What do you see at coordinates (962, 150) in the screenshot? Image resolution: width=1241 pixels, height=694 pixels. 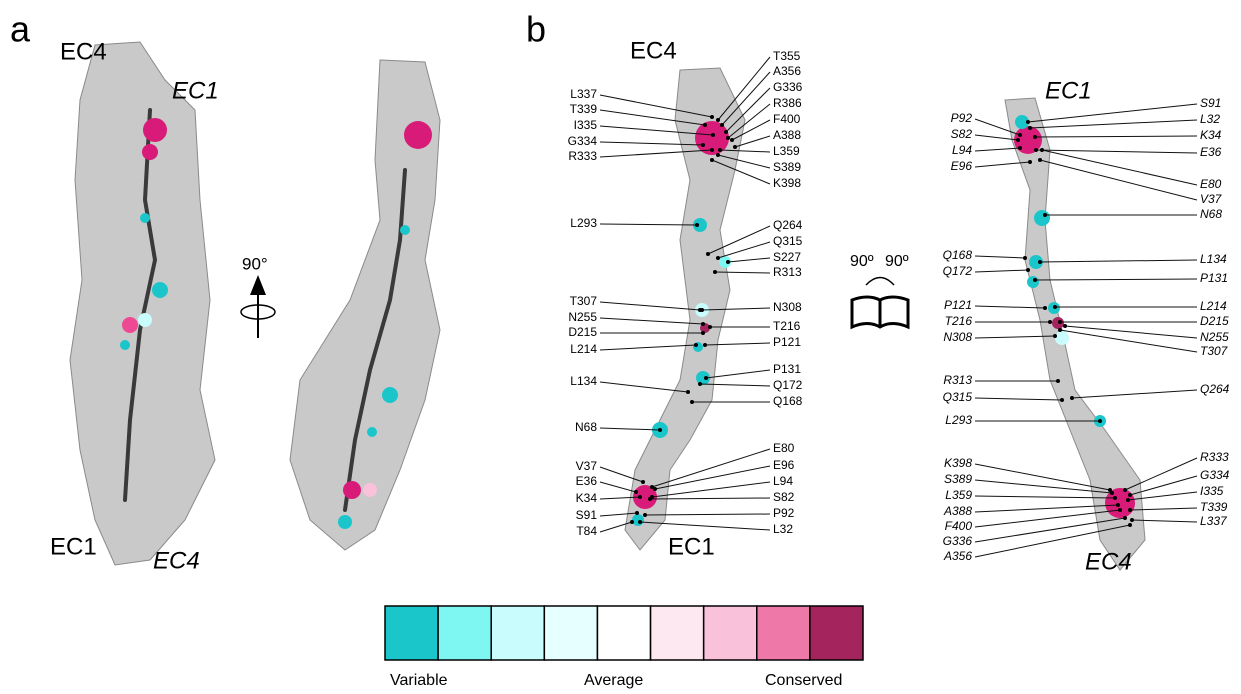 I see `residue-label: L94` at bounding box center [962, 150].